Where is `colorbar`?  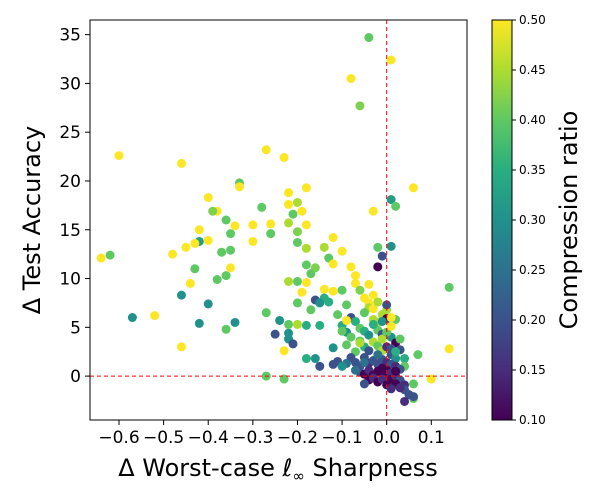 colorbar is located at coordinates (502, 220).